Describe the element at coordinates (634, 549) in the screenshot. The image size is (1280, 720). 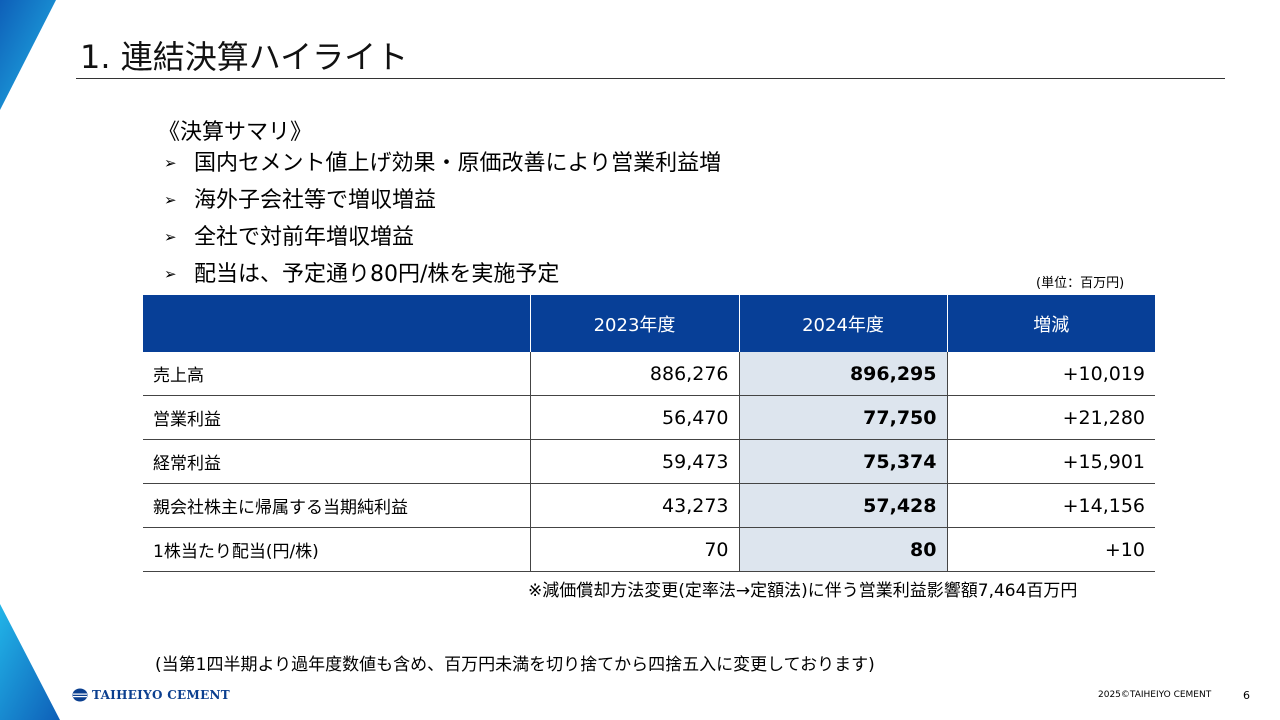
I see `value-fy2023: 70` at that location.